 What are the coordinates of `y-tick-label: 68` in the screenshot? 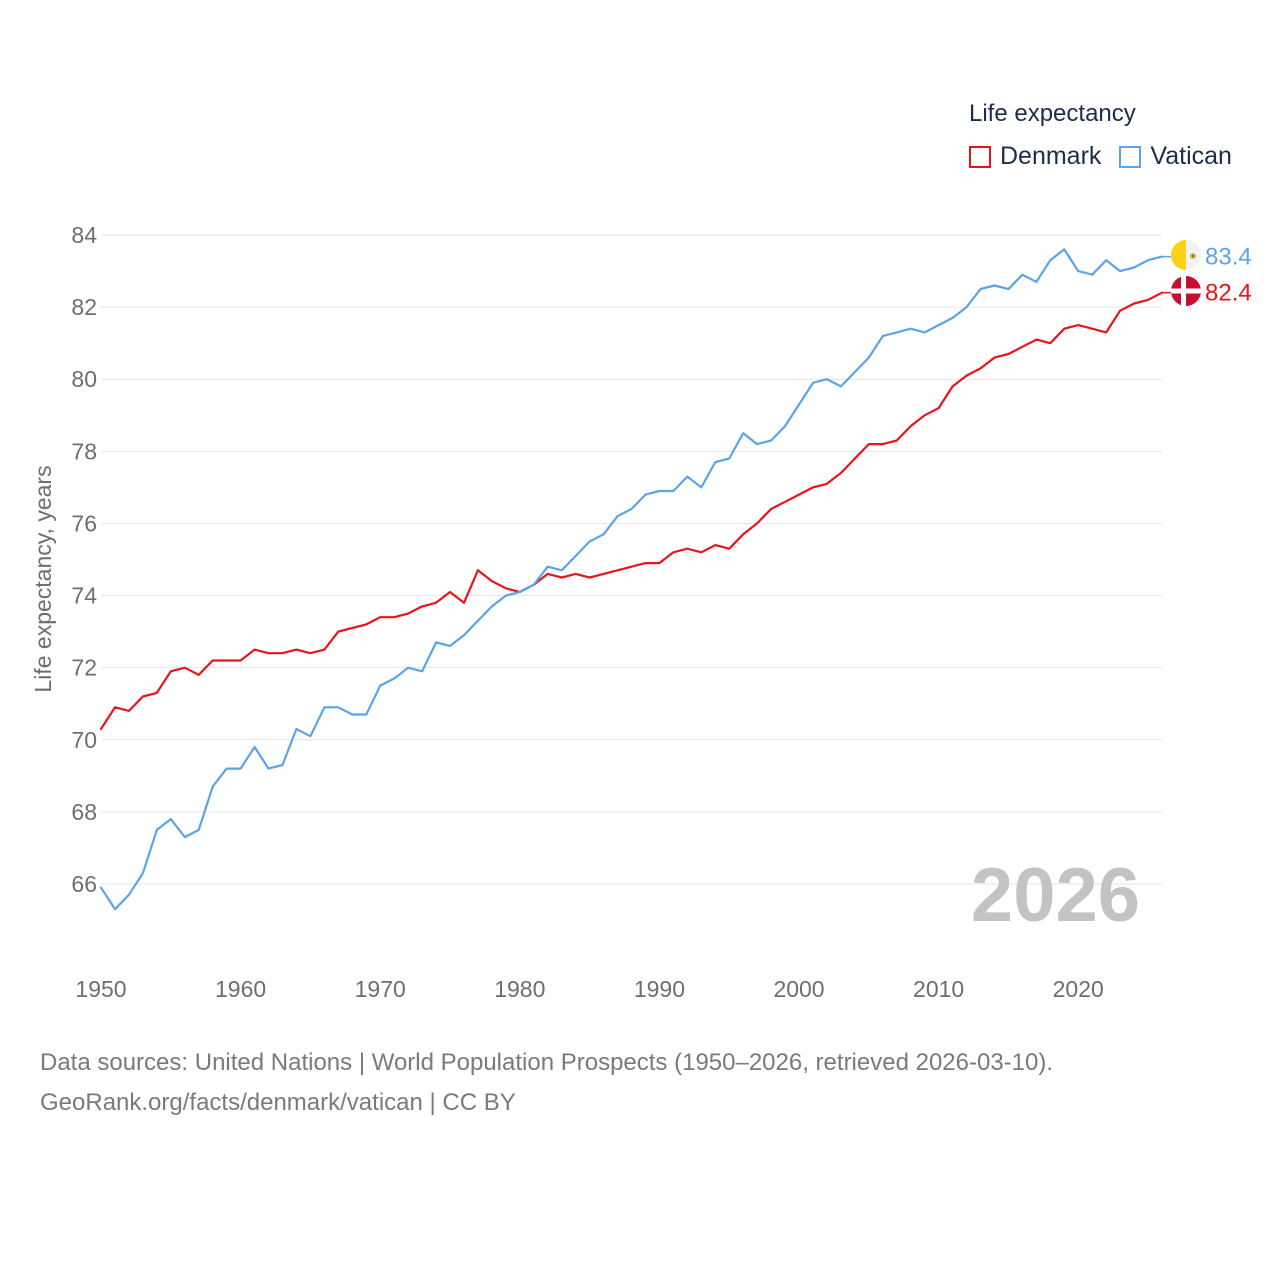 It's located at (84, 812).